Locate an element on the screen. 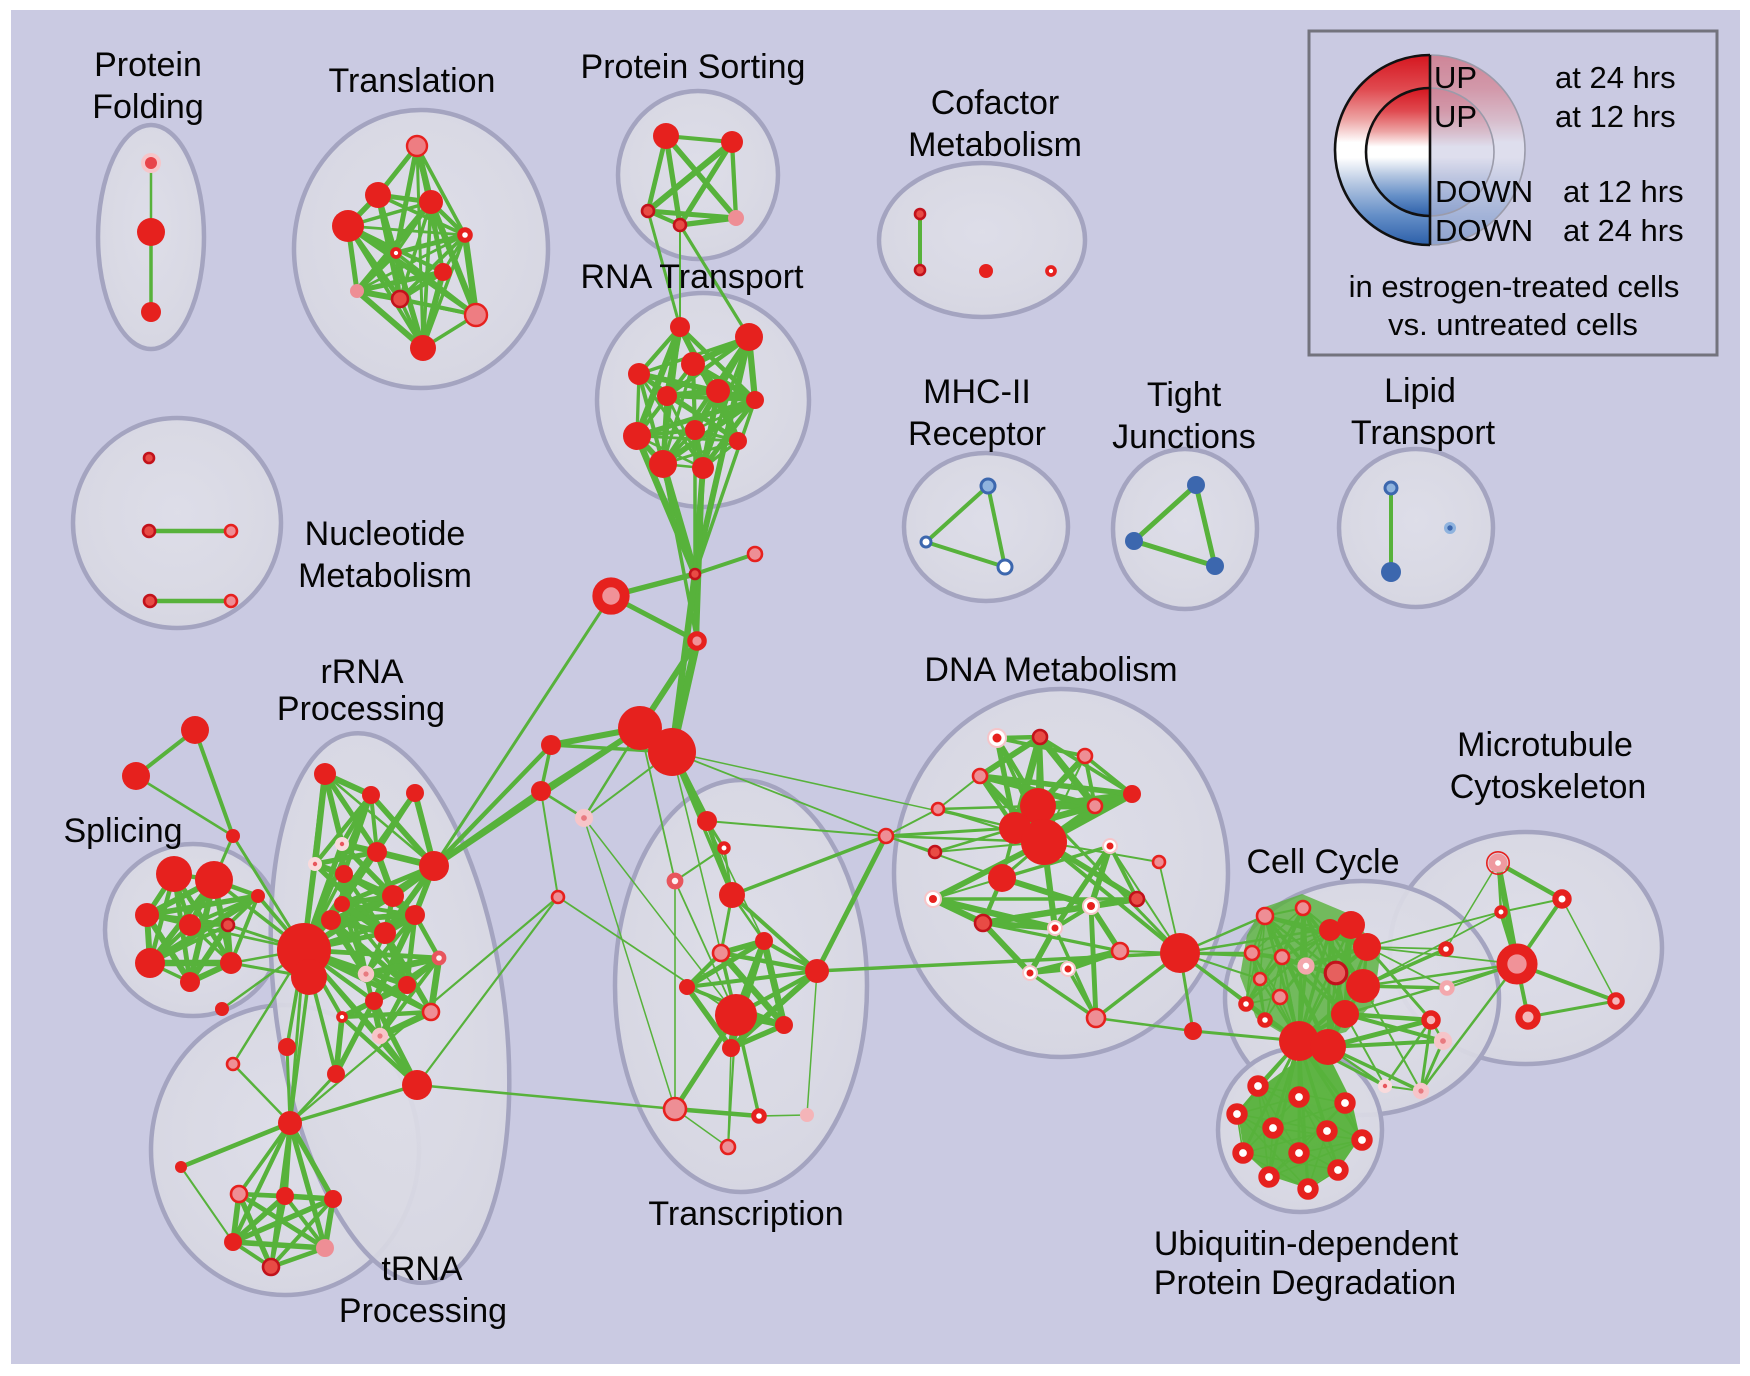 This screenshot has width=1750, height=1376. svg-text: tRNA is located at coordinates (422, 1269).